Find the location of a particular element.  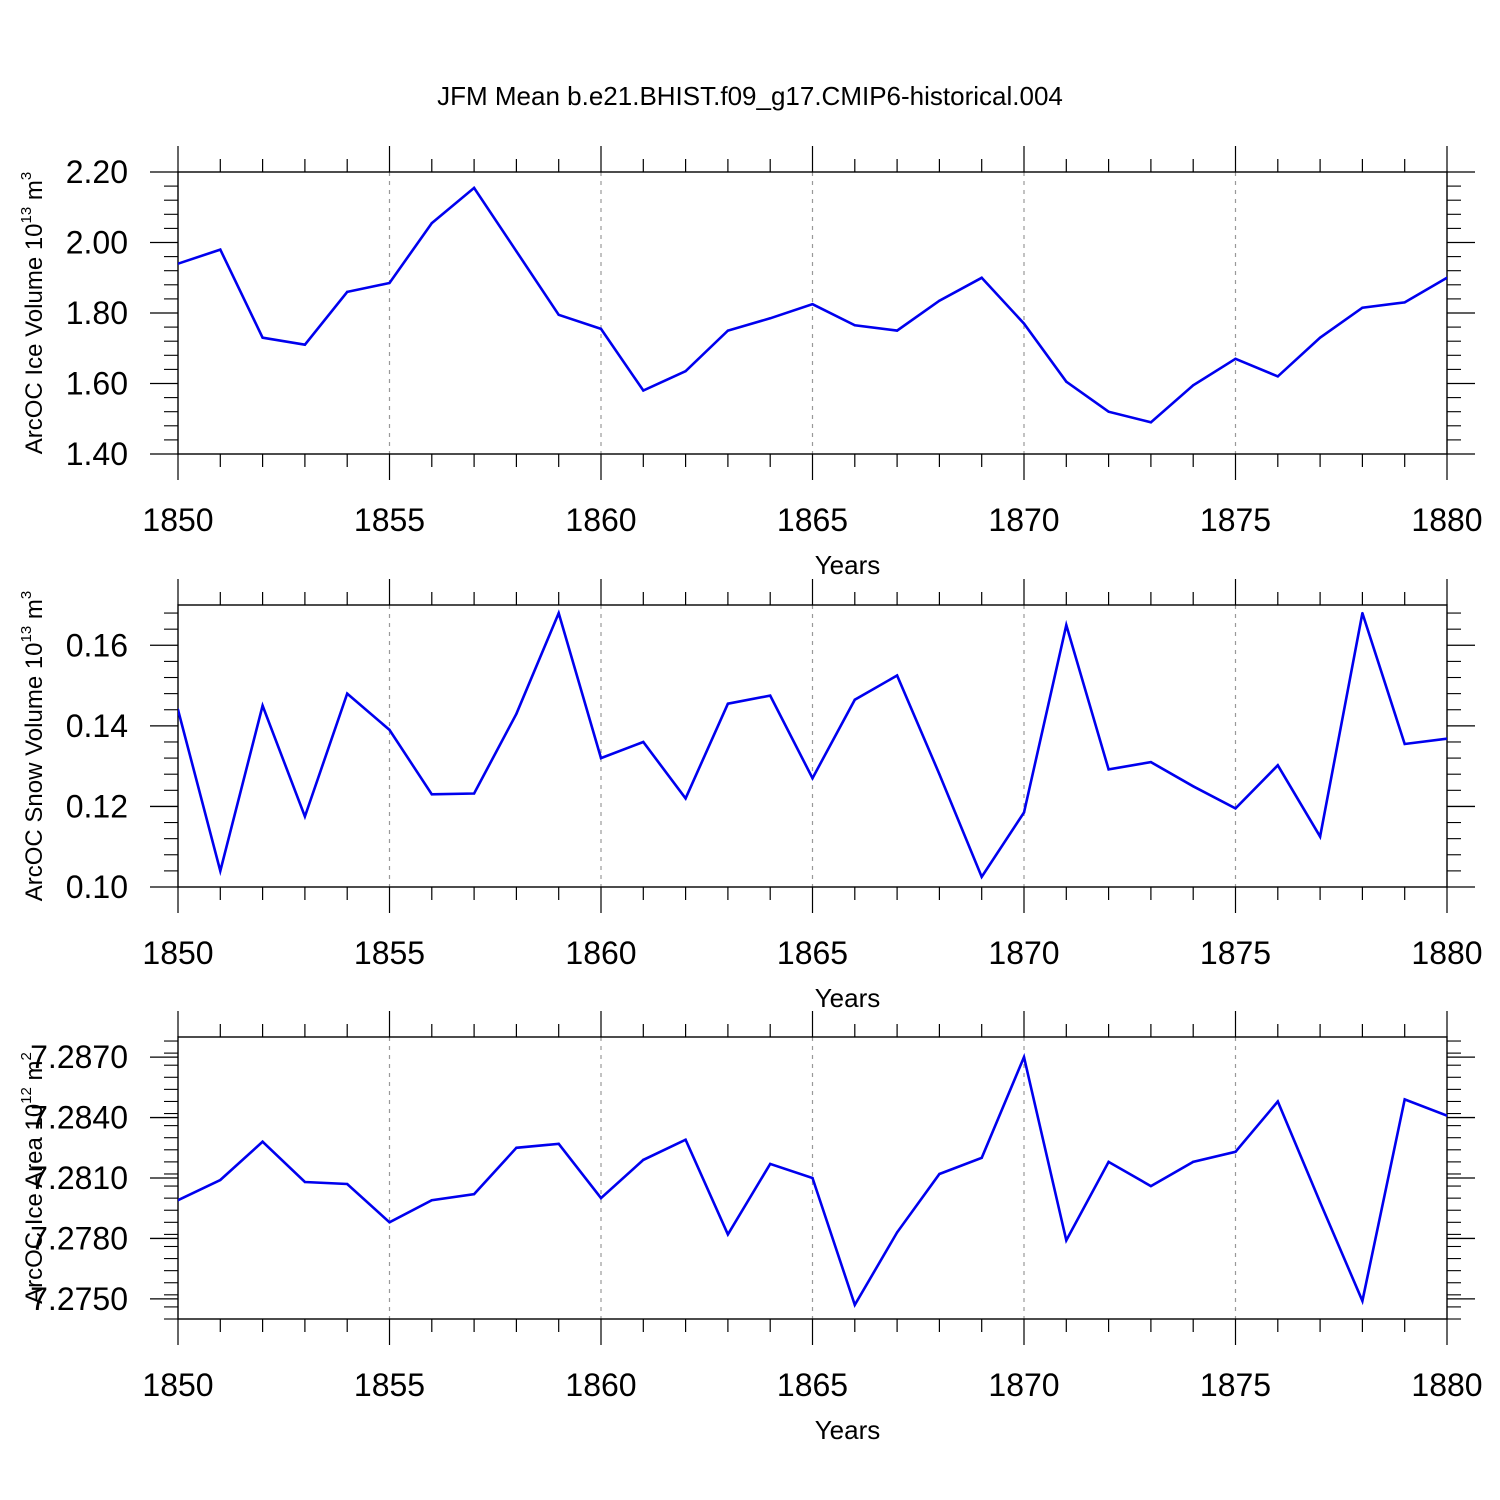

y-tick-label: 7.2810 is located at coordinates (79, 1178).